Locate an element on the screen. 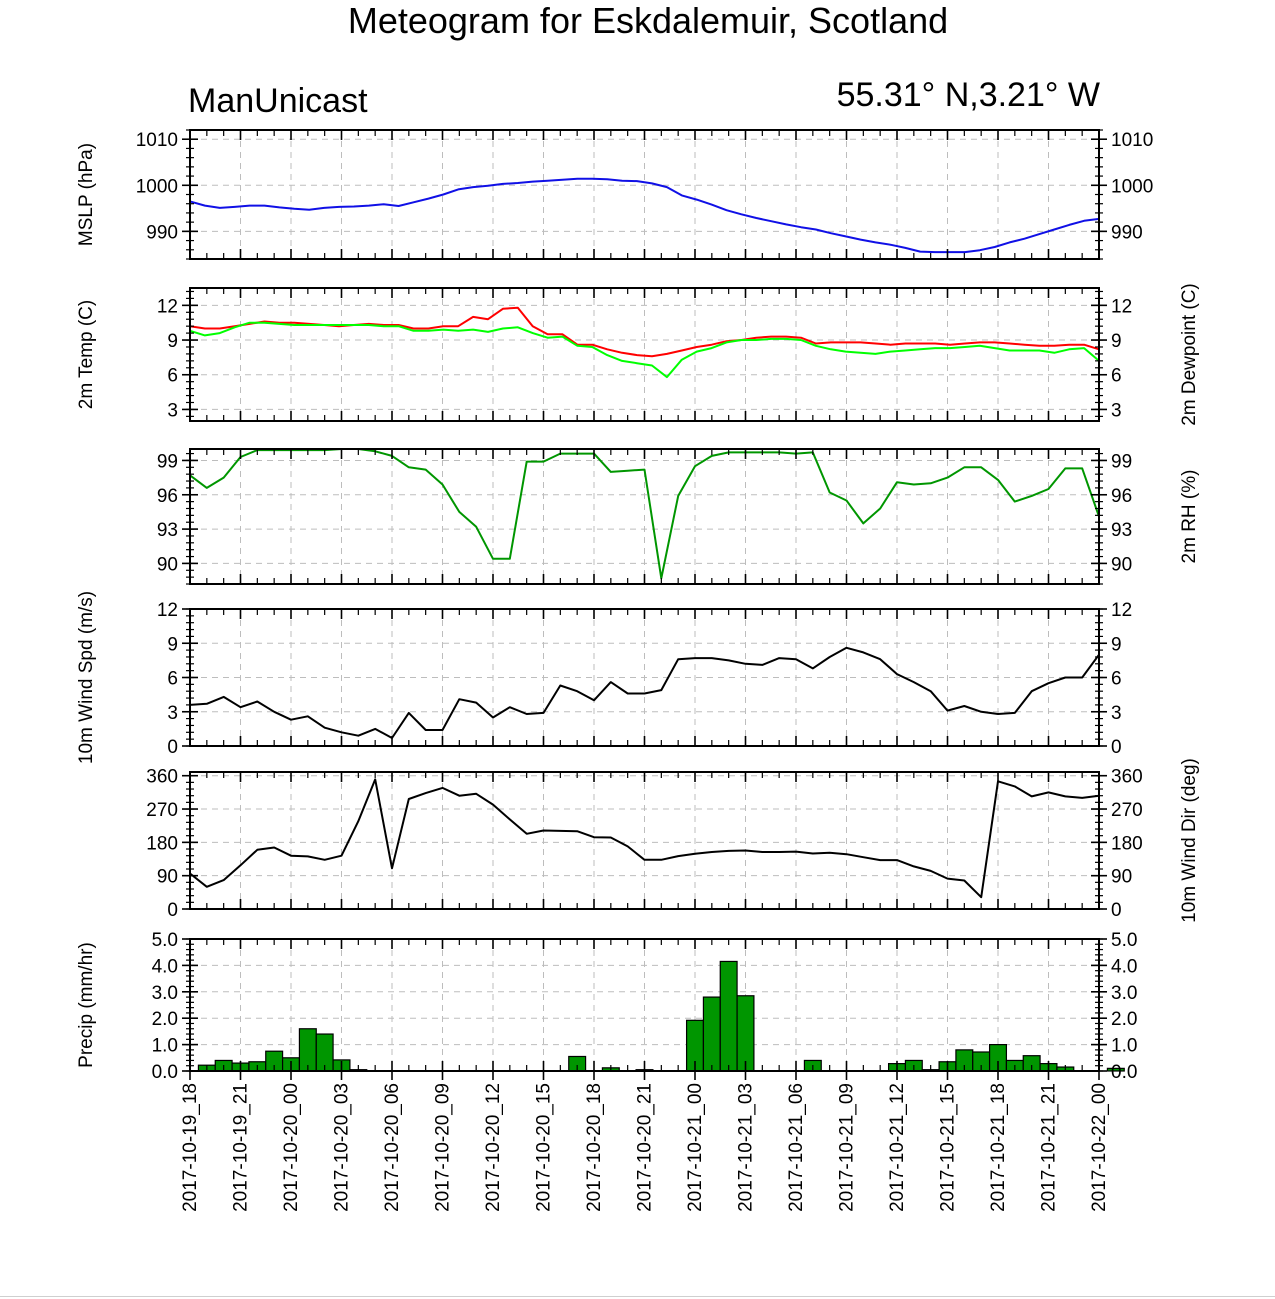  panel-rh: 90 90 93 93 96 96 99 99 2m RH (%) is located at coordinates (678, 516).